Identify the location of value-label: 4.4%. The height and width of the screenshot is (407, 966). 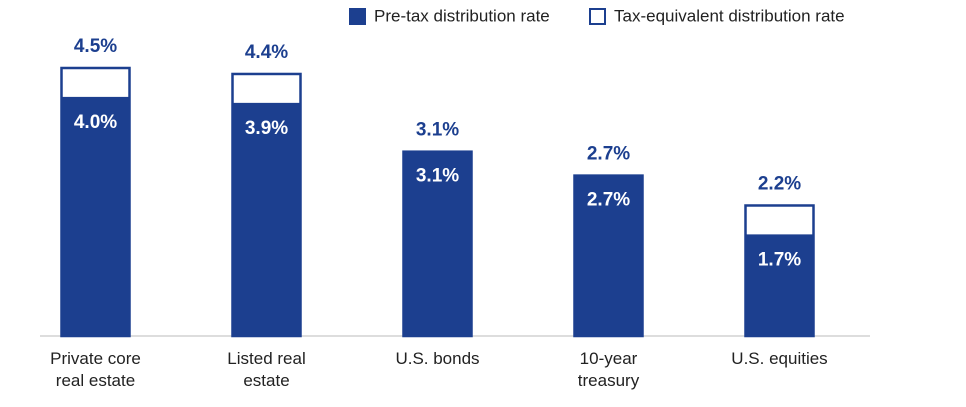
(266, 52).